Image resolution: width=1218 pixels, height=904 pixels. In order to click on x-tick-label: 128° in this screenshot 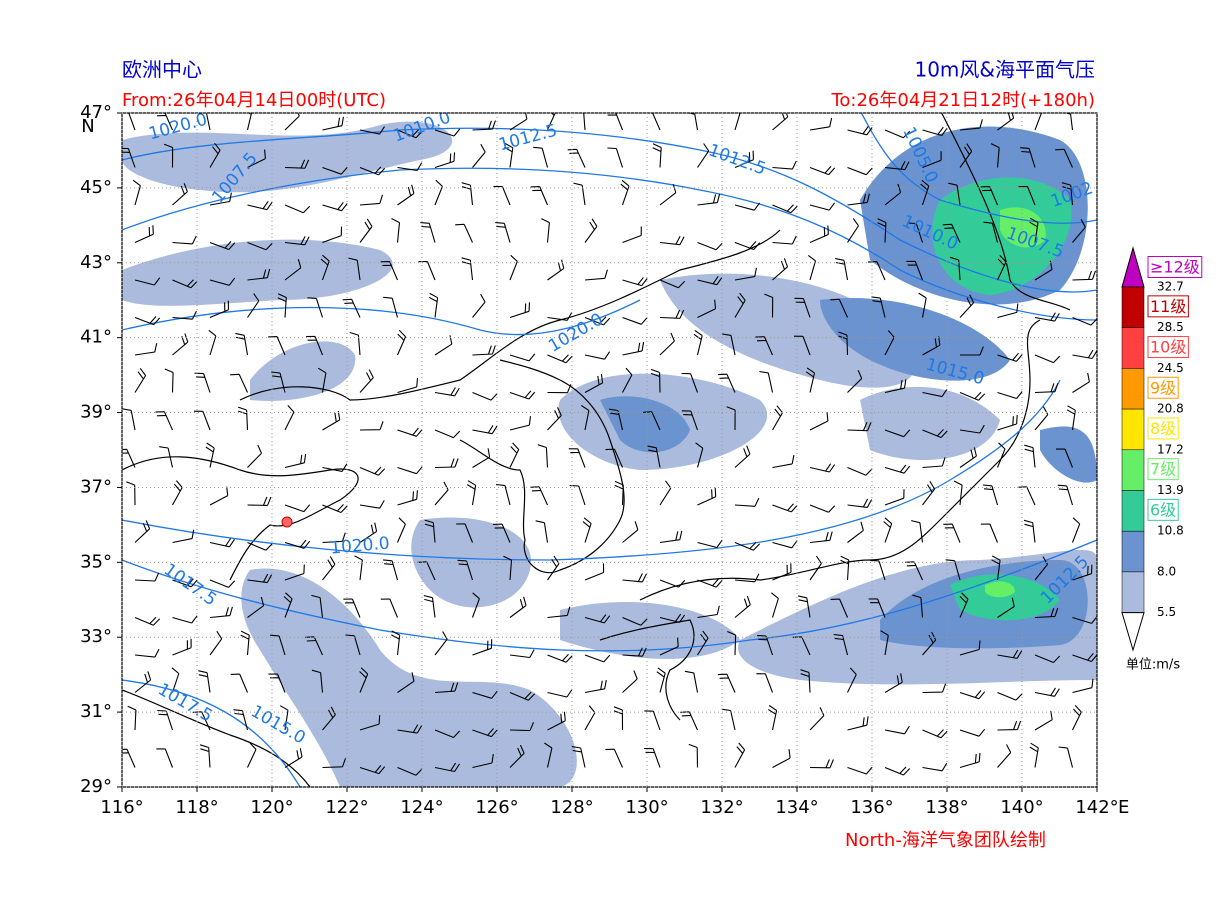, I will do `click(571, 807)`.